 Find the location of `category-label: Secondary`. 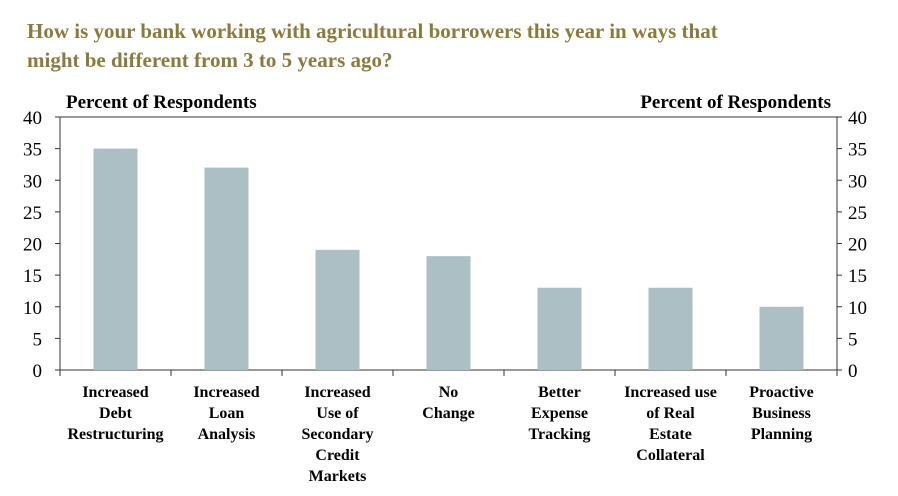

category-label: Secondary is located at coordinates (338, 434).